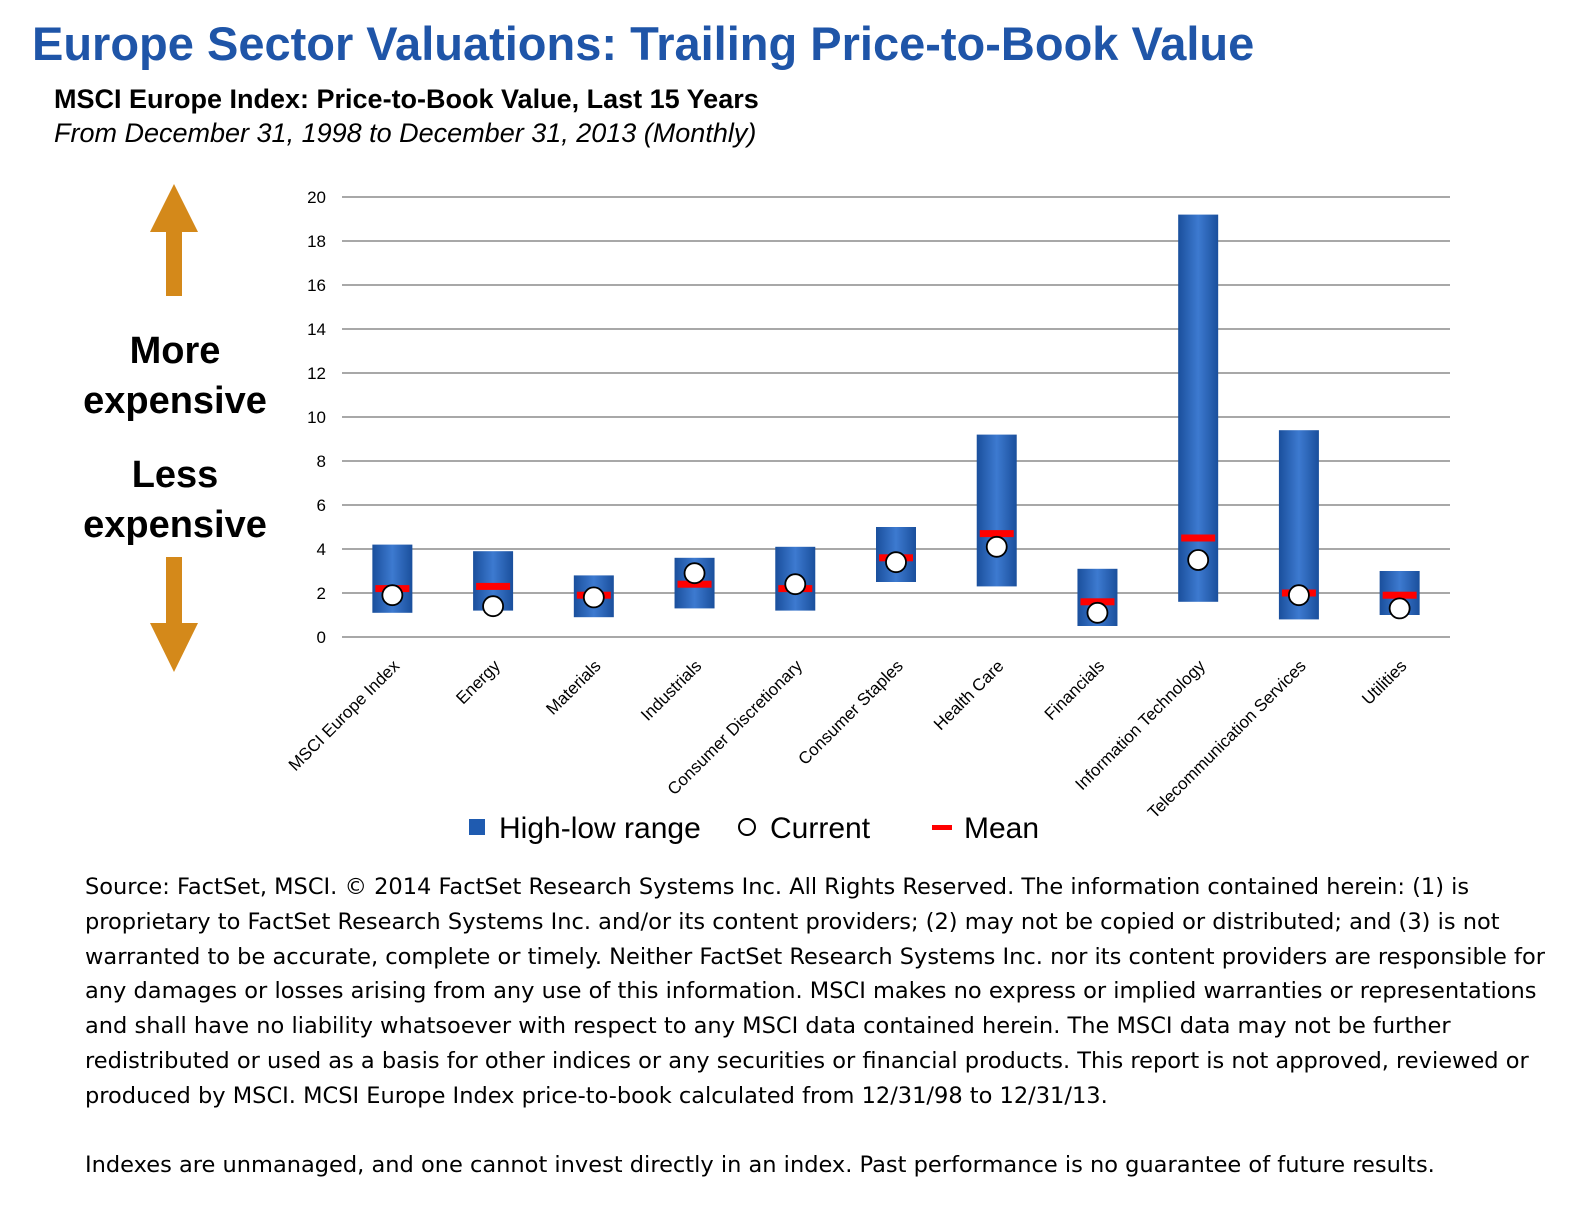 This screenshot has height=1210, width=1583. I want to click on y-axis-ticks: 0 2 4 6 8 10 12 14 16 18 20, so click(316, 417).